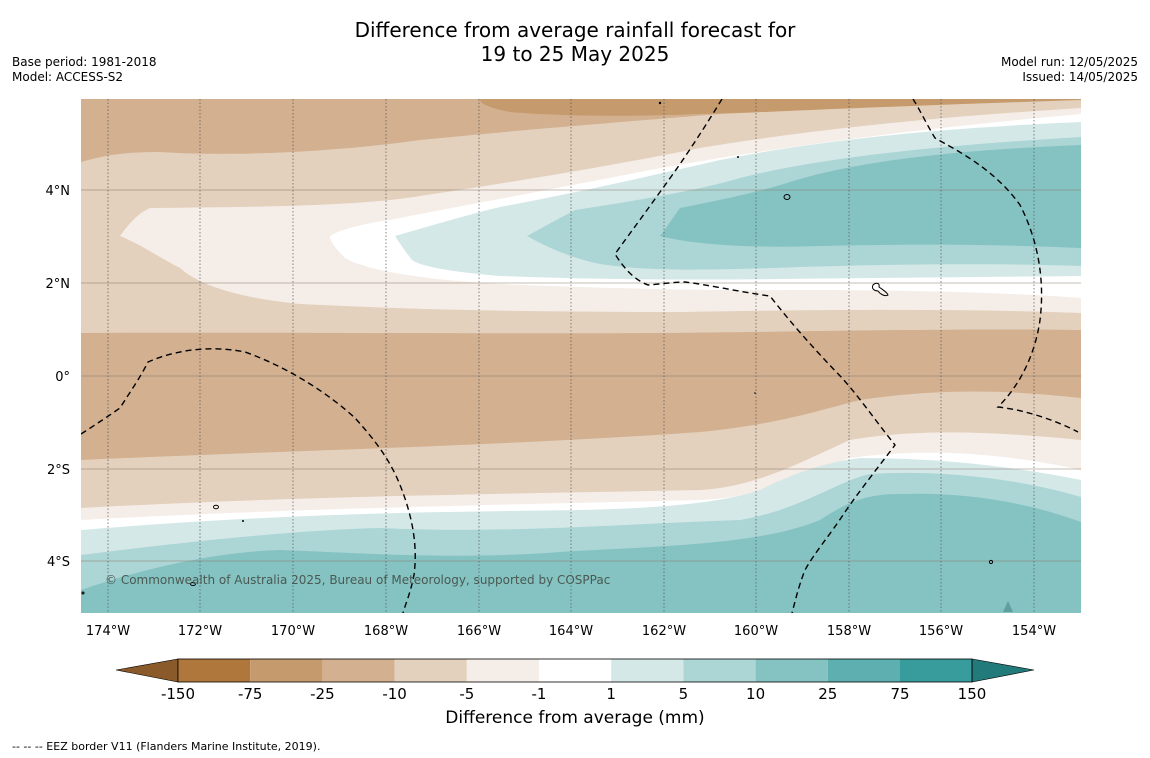 This screenshot has height=758, width=1150. Describe the element at coordinates (386, 631) in the screenshot. I see `lon-label: 168°W` at that location.